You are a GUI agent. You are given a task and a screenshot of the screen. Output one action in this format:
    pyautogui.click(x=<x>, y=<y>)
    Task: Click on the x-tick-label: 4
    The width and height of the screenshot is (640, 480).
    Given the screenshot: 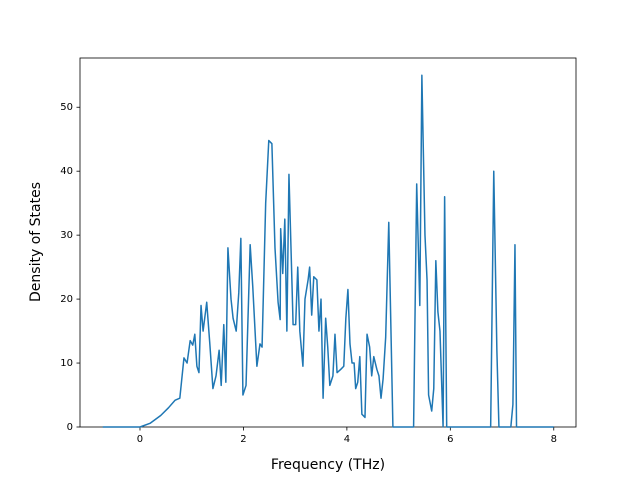 What is the action you would take?
    pyautogui.click(x=347, y=439)
    